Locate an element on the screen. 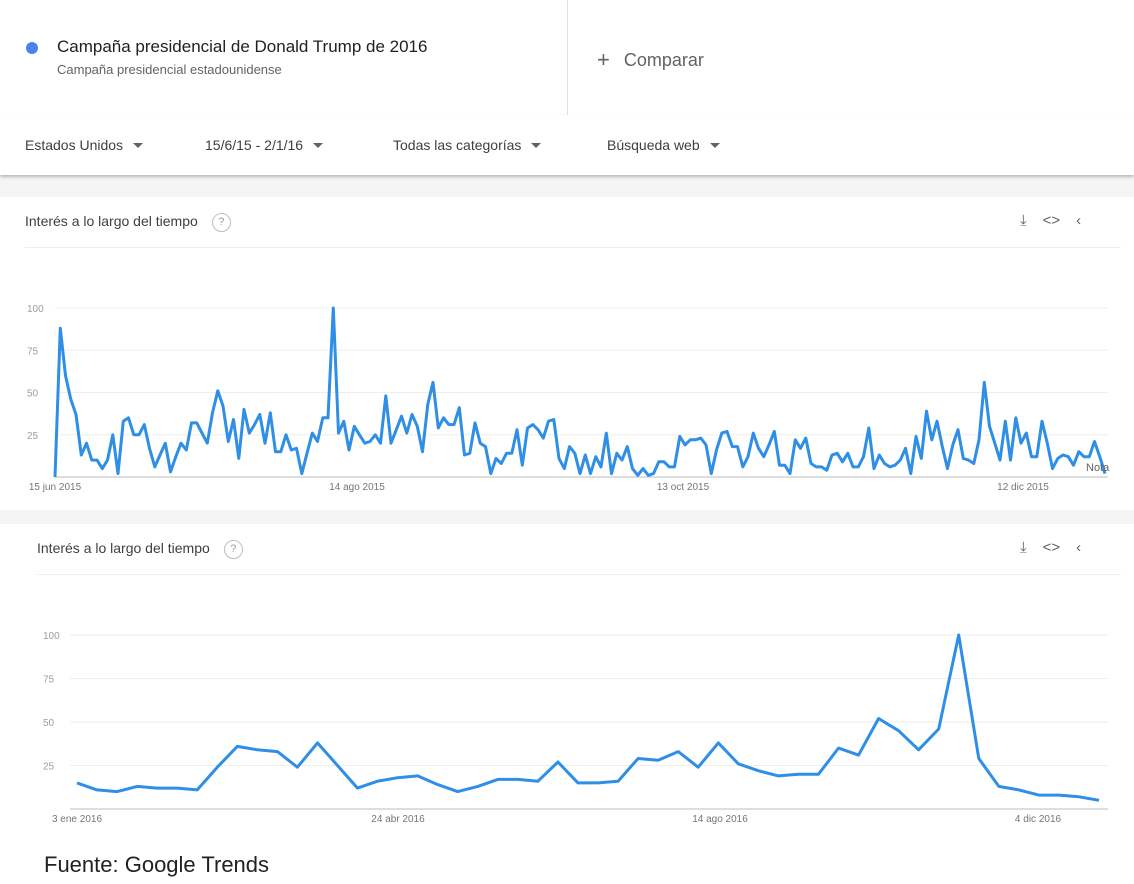 The image size is (1134, 884). region-label: Estados Unidos is located at coordinates (74, 145).